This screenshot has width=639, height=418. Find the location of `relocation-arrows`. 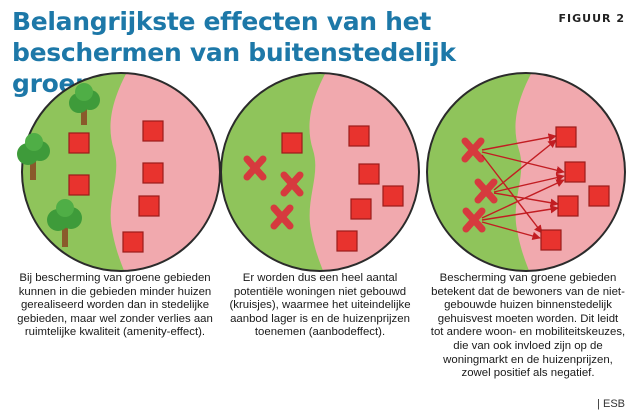

relocation-arrows is located at coordinates (523, 187).